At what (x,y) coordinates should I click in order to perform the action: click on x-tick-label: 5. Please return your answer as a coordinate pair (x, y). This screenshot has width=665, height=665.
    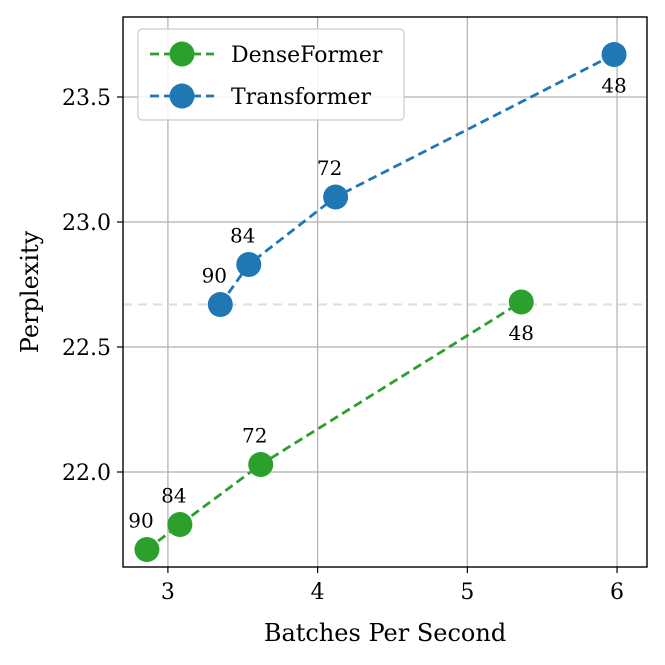
    Looking at the image, I should click on (467, 592).